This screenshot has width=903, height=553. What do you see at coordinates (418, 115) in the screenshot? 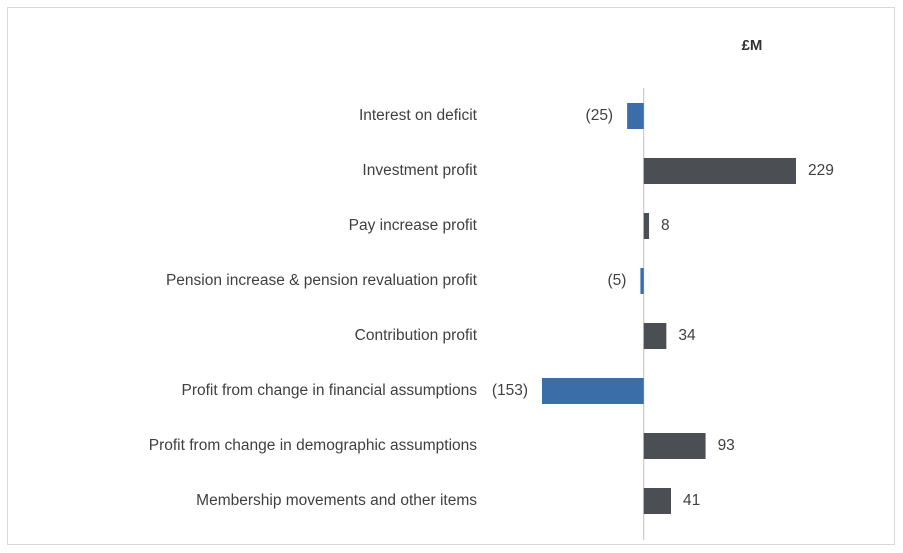
I see `category-label: Interest on deficit` at bounding box center [418, 115].